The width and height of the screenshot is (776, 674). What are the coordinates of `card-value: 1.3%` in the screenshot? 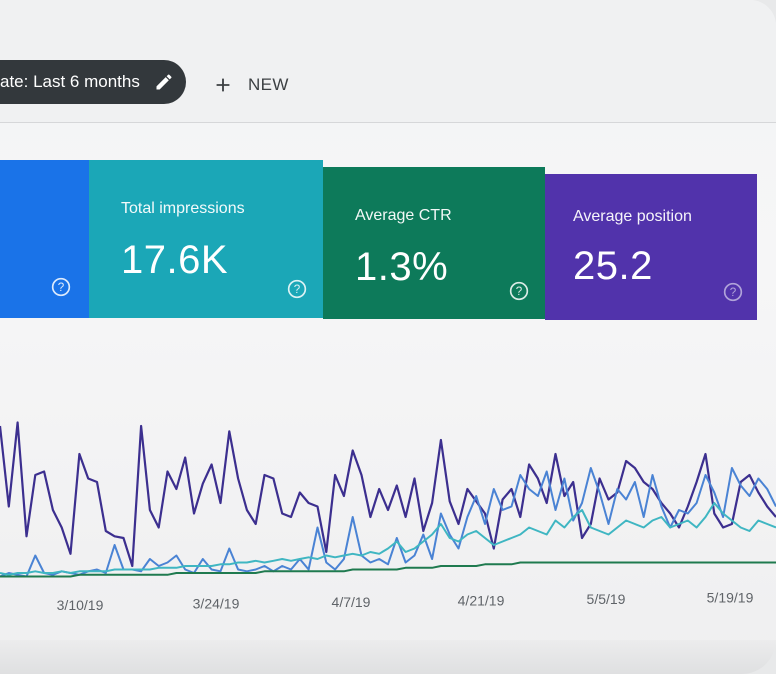 It's located at (402, 267).